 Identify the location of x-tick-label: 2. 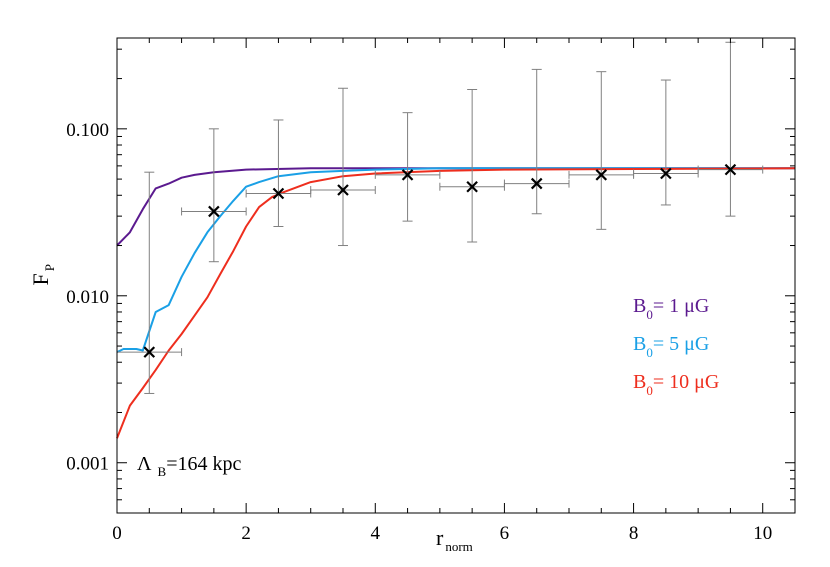
(246, 533).